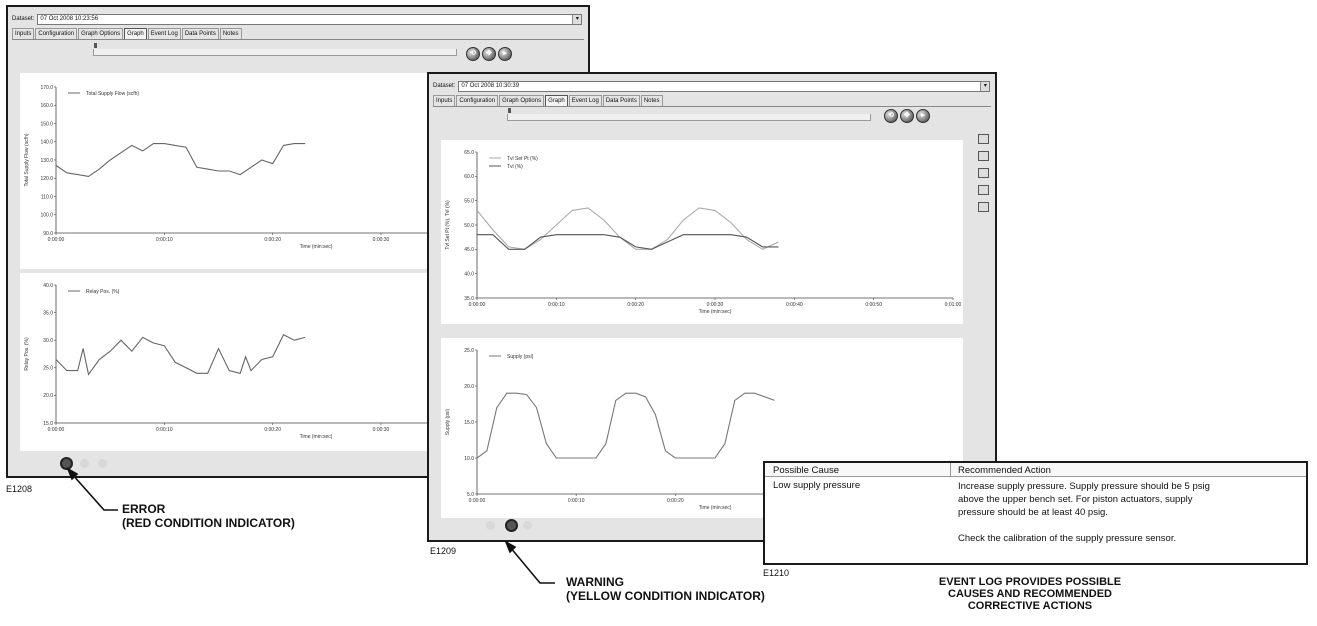 The height and width of the screenshot is (626, 1317). Describe the element at coordinates (469, 250) in the screenshot. I see `y-tick-label: 45.0` at that location.